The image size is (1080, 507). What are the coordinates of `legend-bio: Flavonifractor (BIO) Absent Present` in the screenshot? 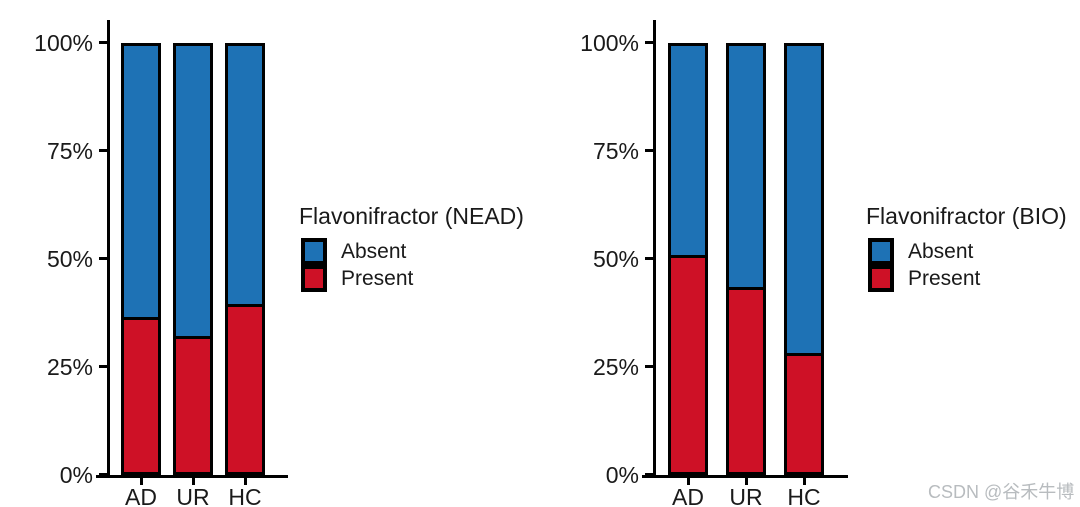 It's located at (966, 247).